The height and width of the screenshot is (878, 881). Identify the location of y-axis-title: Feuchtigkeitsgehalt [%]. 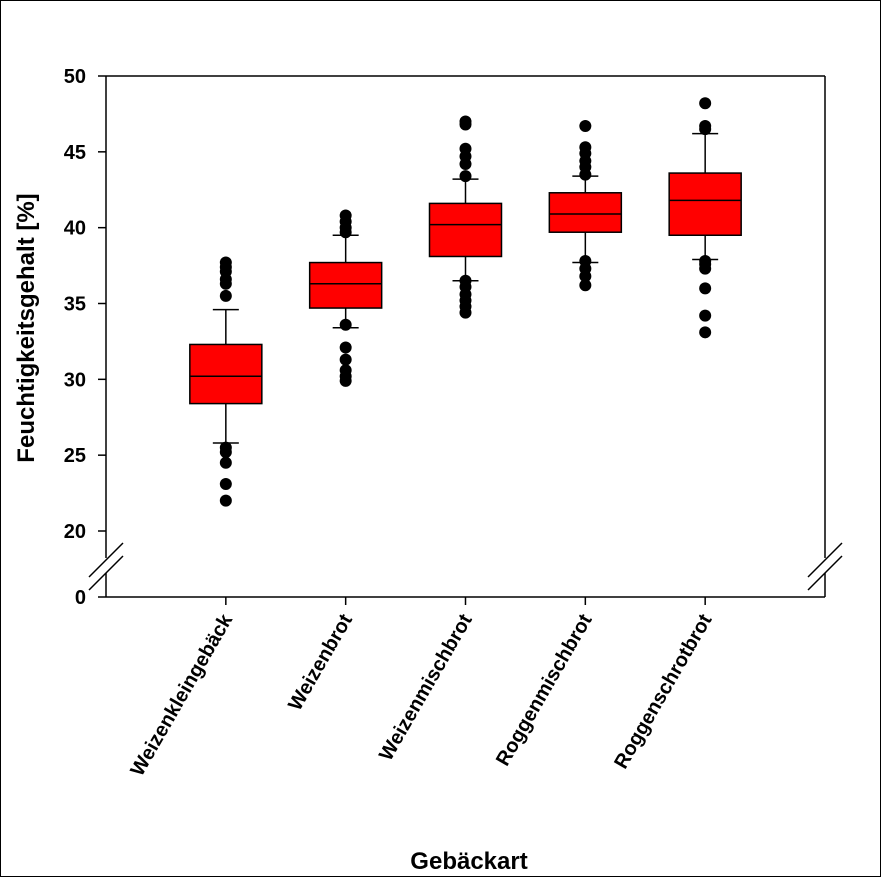
(26, 327).